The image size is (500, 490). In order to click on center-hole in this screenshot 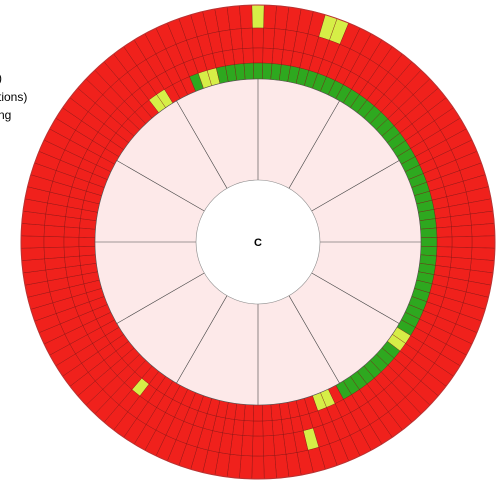, I will do `click(258, 242)`.